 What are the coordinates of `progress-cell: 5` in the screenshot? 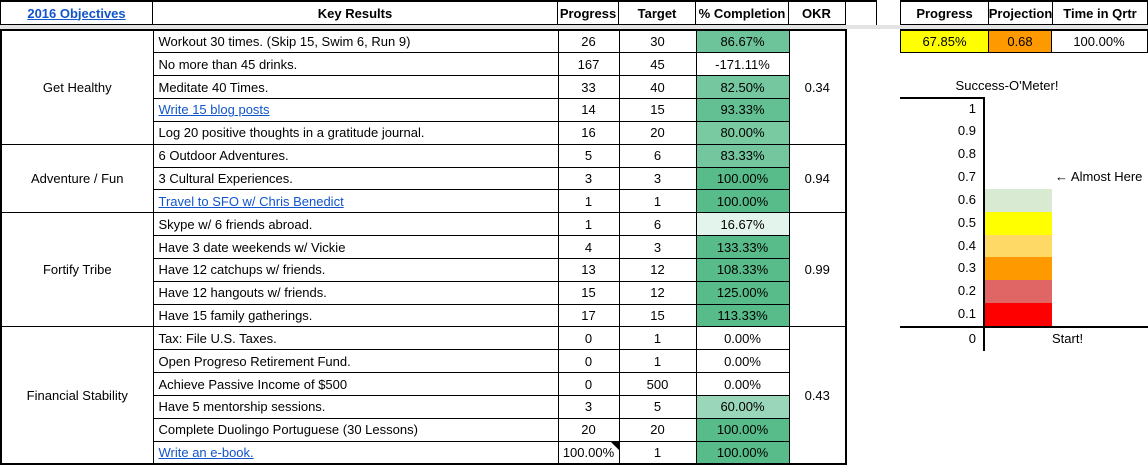 It's located at (588, 155).